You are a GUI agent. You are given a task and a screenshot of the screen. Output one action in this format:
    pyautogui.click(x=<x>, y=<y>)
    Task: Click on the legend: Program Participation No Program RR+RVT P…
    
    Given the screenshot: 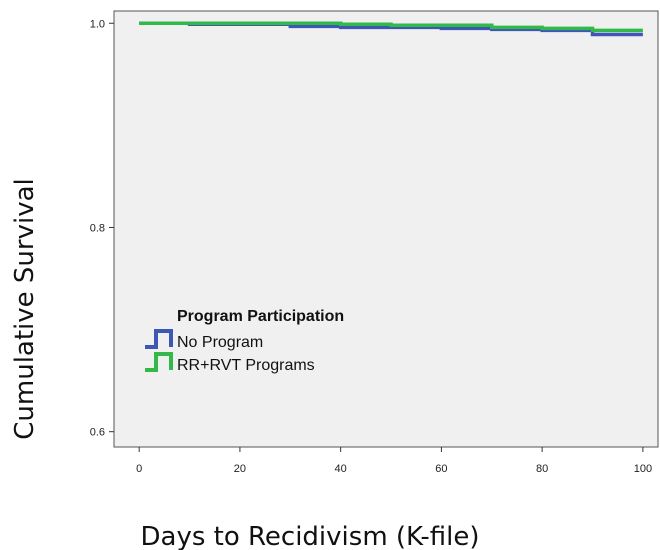 What is the action you would take?
    pyautogui.click(x=244, y=341)
    